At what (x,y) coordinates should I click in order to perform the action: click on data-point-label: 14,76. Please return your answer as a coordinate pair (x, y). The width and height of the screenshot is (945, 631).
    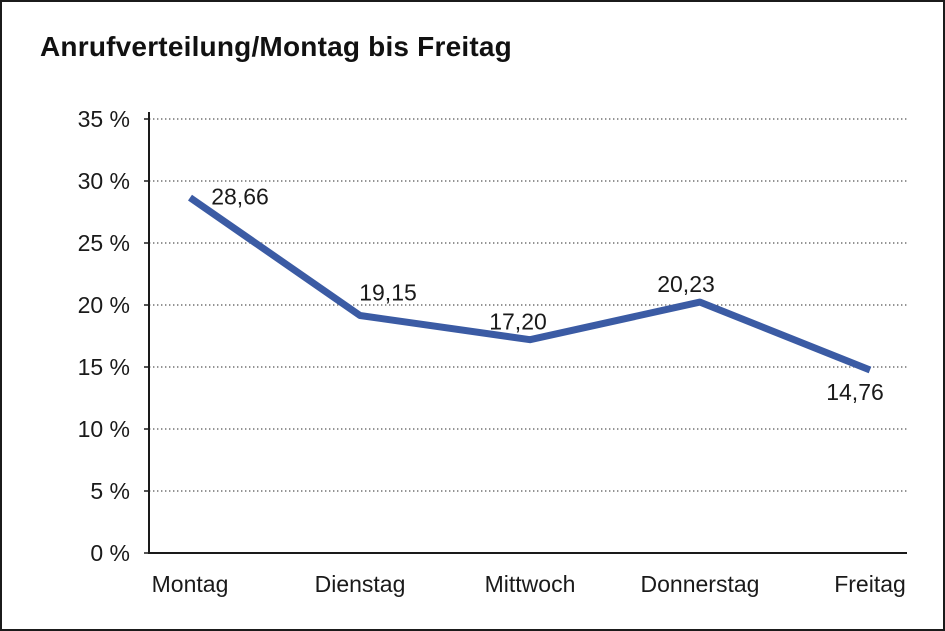
    Looking at the image, I should click on (855, 392).